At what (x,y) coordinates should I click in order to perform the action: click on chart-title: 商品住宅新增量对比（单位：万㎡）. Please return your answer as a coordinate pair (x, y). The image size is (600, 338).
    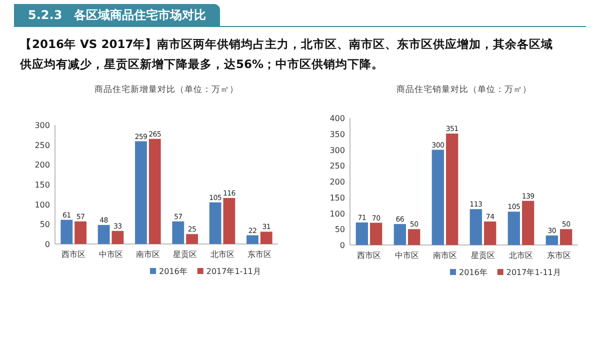
    Looking at the image, I should click on (166, 89).